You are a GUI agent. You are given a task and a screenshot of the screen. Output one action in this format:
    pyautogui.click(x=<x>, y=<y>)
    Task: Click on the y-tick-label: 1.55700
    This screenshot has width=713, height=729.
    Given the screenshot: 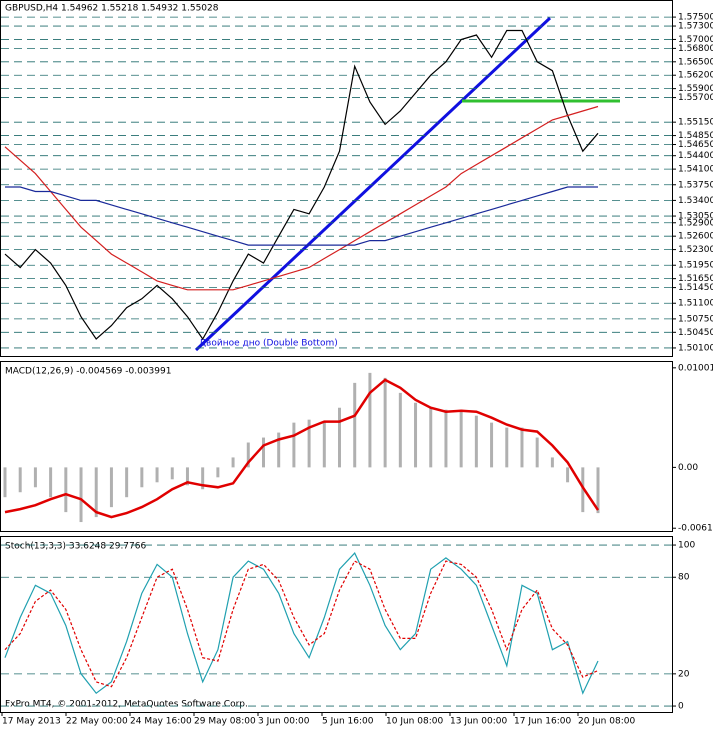 What is the action you would take?
    pyautogui.click(x=695, y=98)
    